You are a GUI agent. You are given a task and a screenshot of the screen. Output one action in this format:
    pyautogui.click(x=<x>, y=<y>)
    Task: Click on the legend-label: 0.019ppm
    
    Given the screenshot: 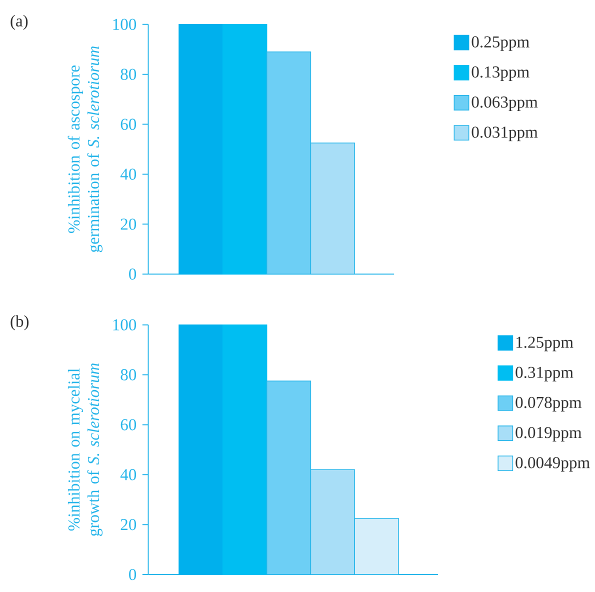 What is the action you would take?
    pyautogui.click(x=549, y=434)
    